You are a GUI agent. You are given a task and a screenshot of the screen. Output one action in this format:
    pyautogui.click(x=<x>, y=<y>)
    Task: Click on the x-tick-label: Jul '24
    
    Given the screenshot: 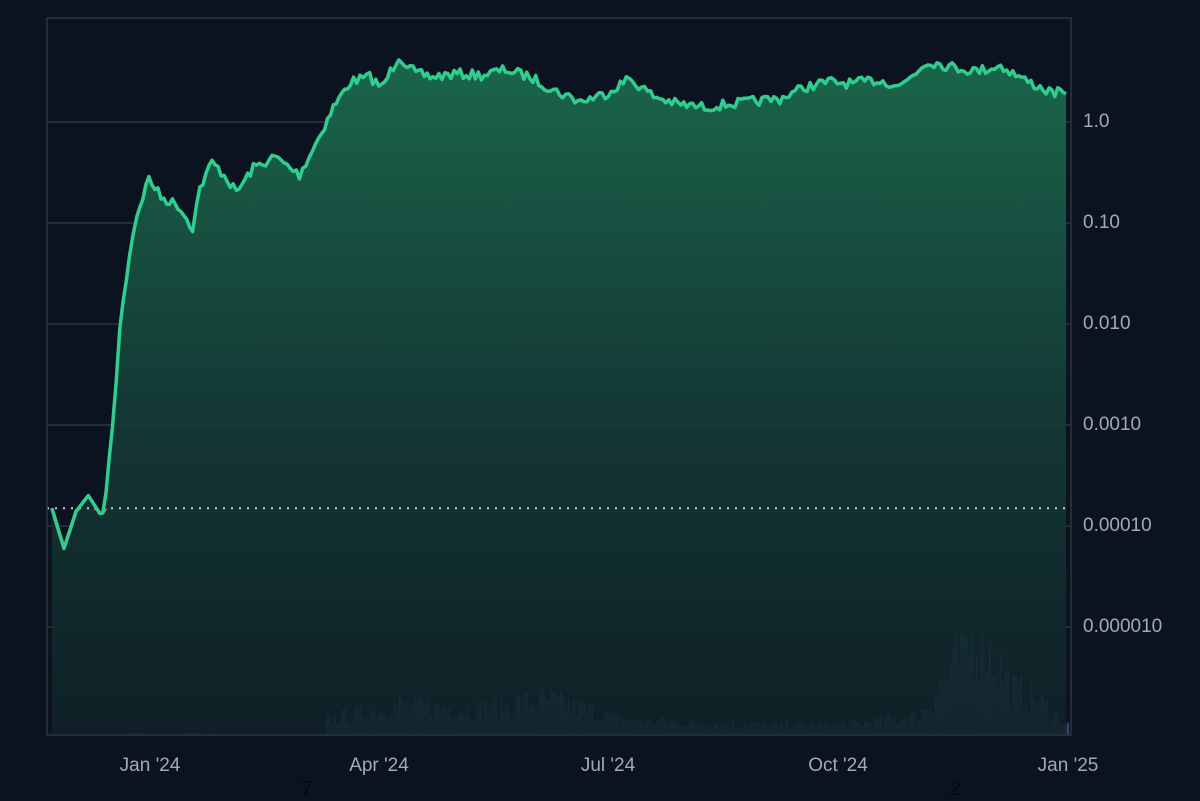 What is the action you would take?
    pyautogui.click(x=608, y=765)
    